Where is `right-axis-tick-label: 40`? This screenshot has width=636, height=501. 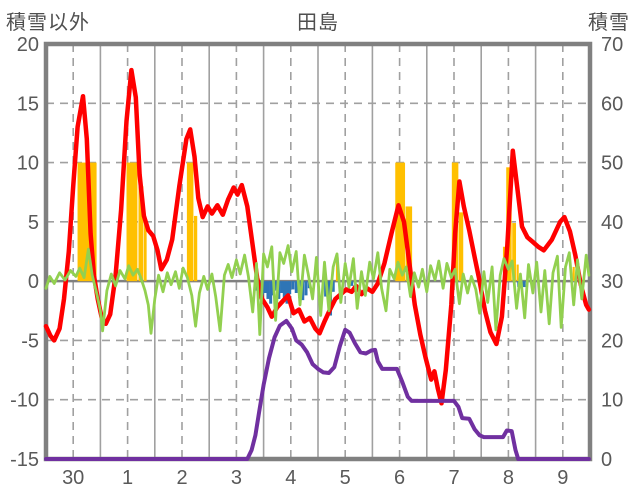
right-axis-tick-label: 40 is located at coordinates (612, 223).